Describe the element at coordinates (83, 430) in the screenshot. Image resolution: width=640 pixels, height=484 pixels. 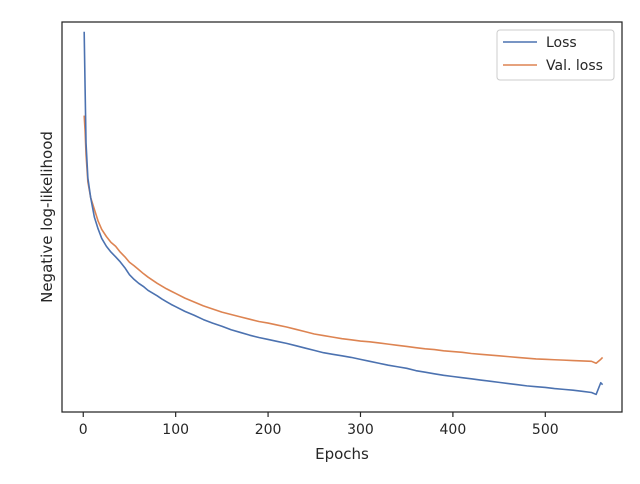
I see `x-tick-label: 0` at that location.